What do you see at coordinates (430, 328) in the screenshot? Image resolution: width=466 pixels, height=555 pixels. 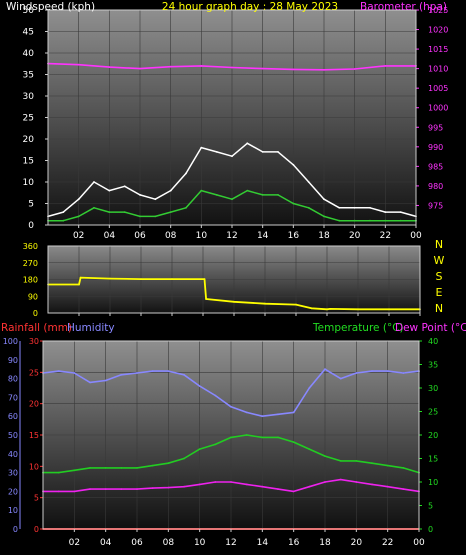 I see `dewpoint-axis-title: Dew Point (°C)` at bounding box center [430, 328].